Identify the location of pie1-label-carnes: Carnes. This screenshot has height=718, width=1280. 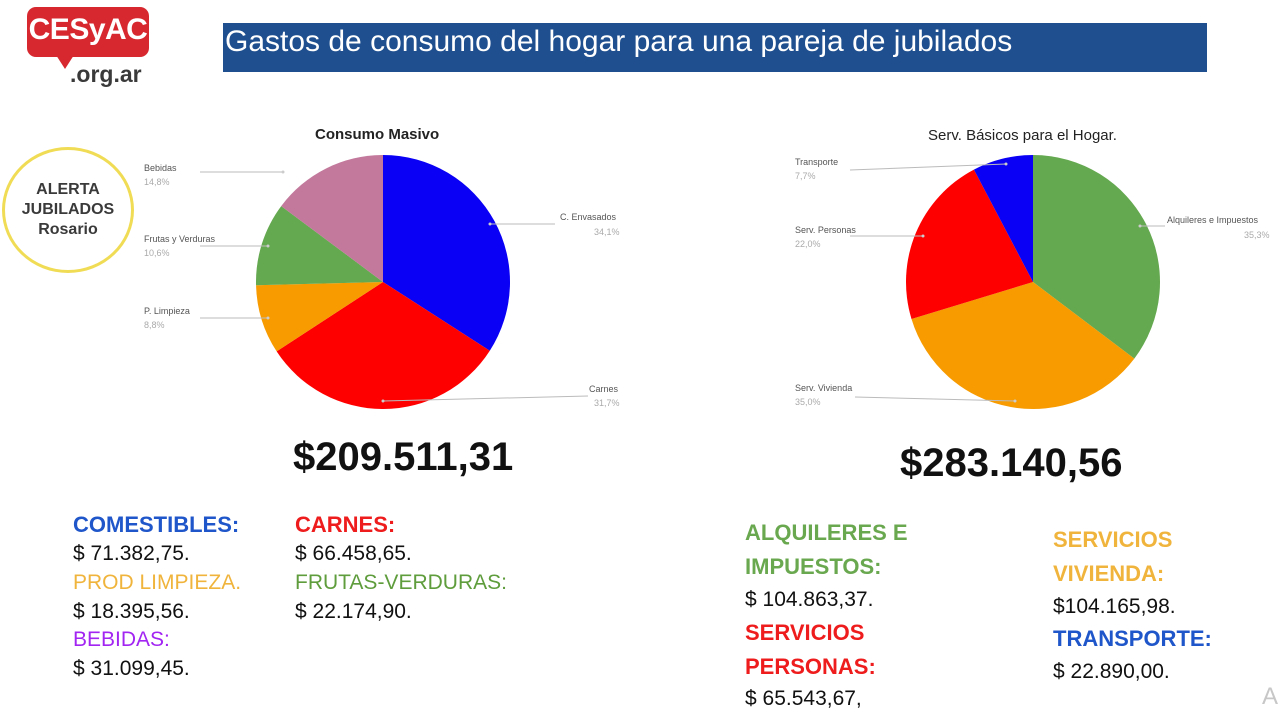
(604, 389).